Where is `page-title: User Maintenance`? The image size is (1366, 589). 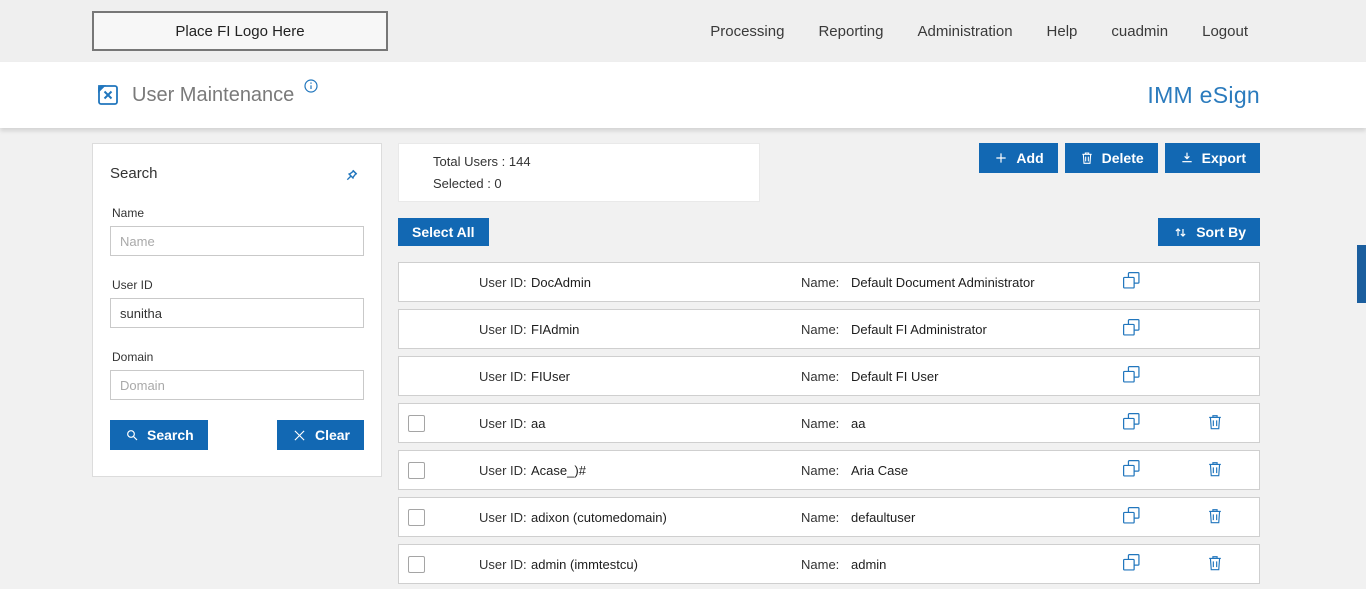 page-title: User Maintenance is located at coordinates (213, 94).